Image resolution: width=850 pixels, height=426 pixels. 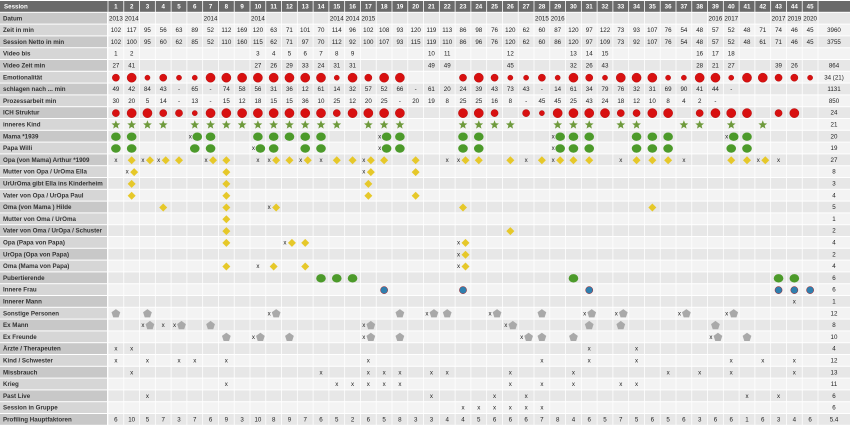 What do you see at coordinates (22, 125) in the screenshot?
I see `row-label: inneres Kind` at bounding box center [22, 125].